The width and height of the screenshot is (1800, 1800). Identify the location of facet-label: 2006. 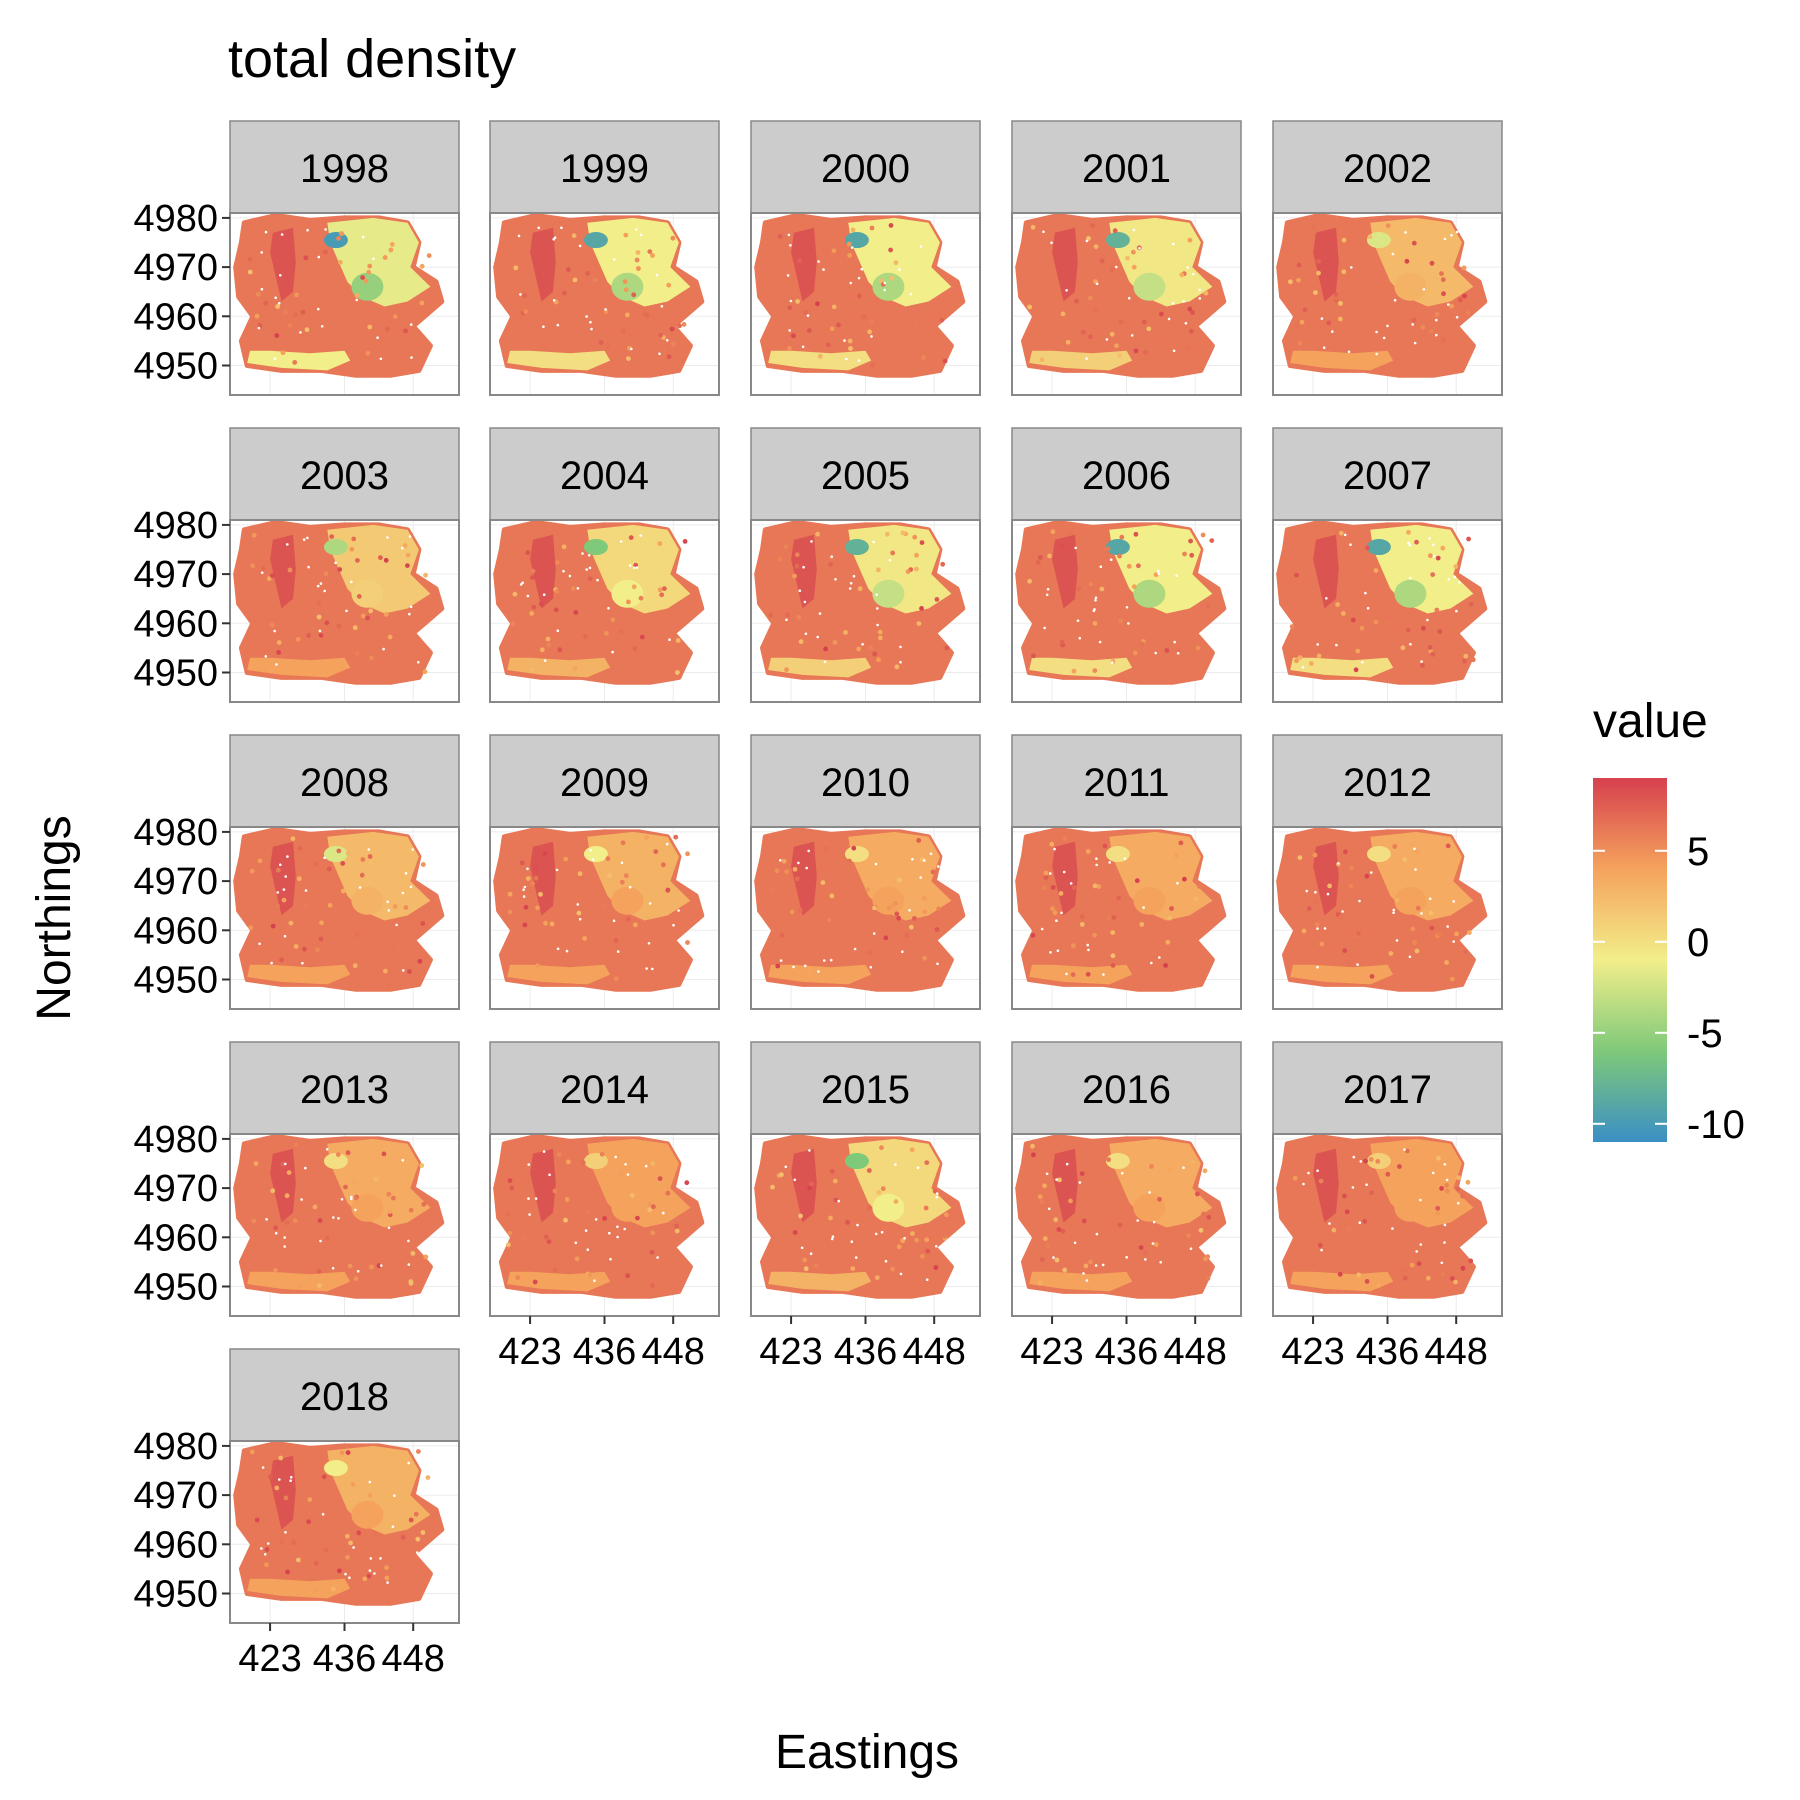
(1126, 476).